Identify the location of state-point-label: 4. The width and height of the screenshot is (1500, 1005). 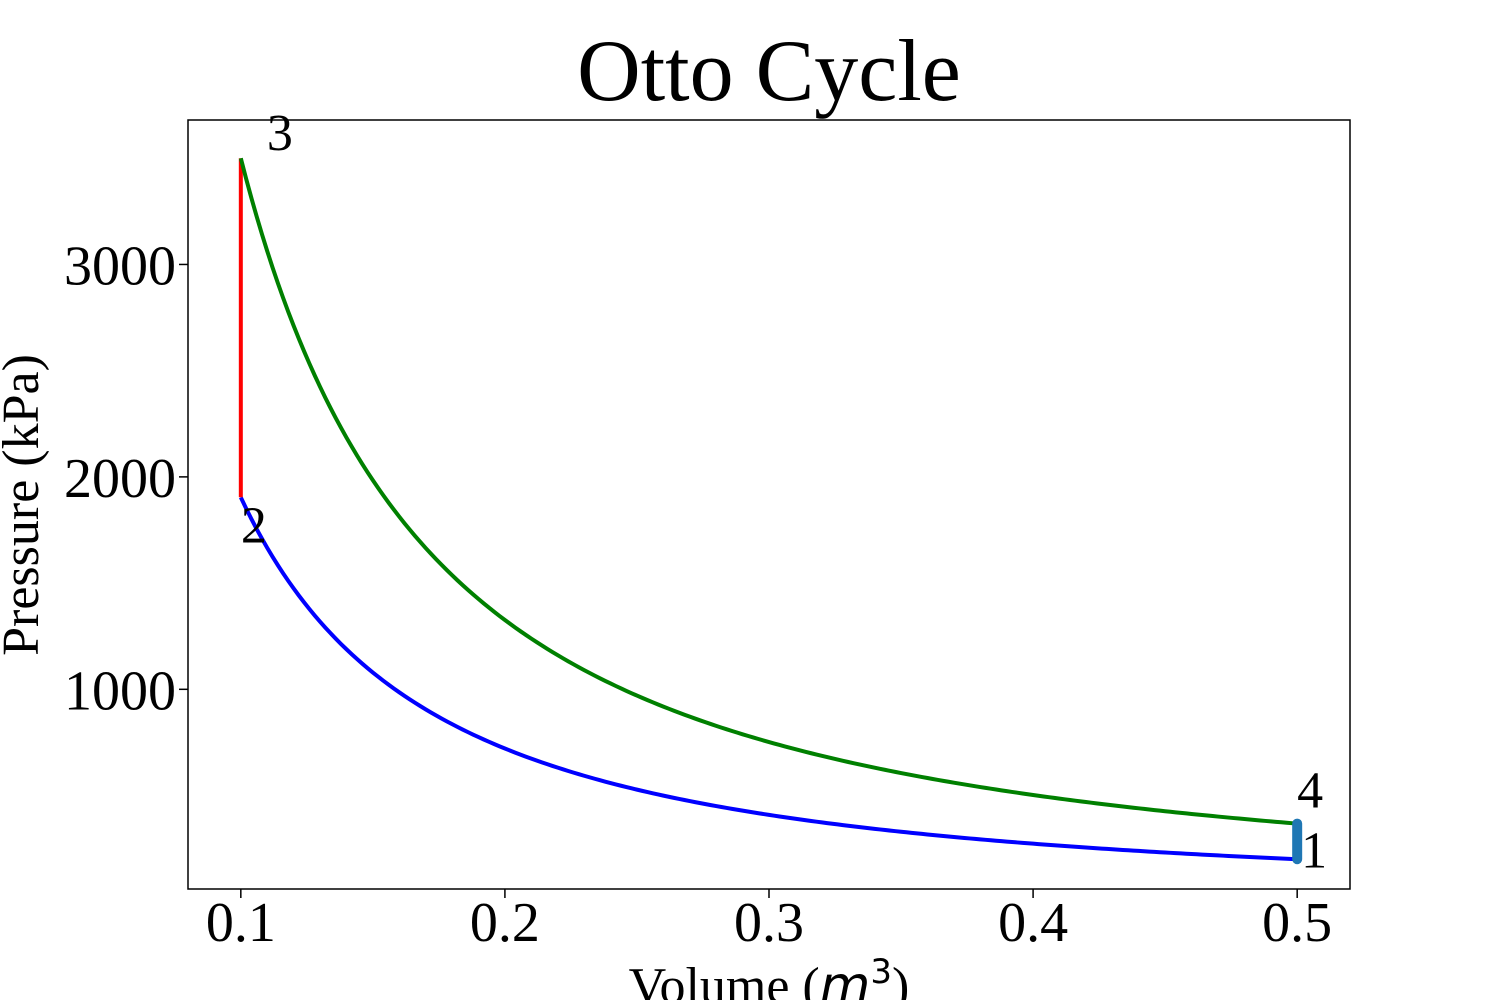
(1310, 791).